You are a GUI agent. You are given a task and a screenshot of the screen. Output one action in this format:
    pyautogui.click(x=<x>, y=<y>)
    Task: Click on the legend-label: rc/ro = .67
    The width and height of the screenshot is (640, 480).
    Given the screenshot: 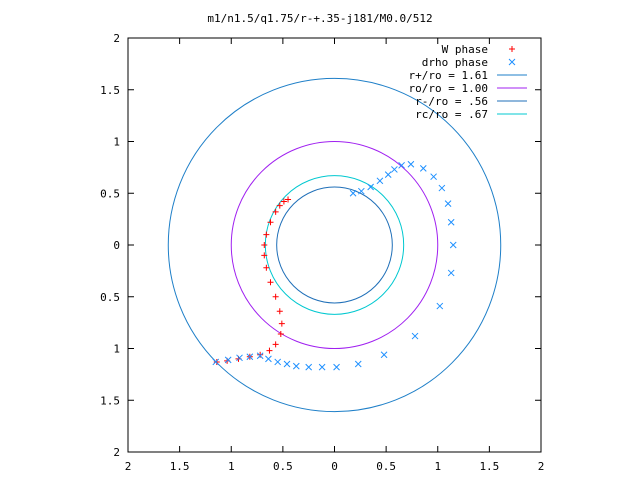 What is the action you would take?
    pyautogui.click(x=451, y=114)
    